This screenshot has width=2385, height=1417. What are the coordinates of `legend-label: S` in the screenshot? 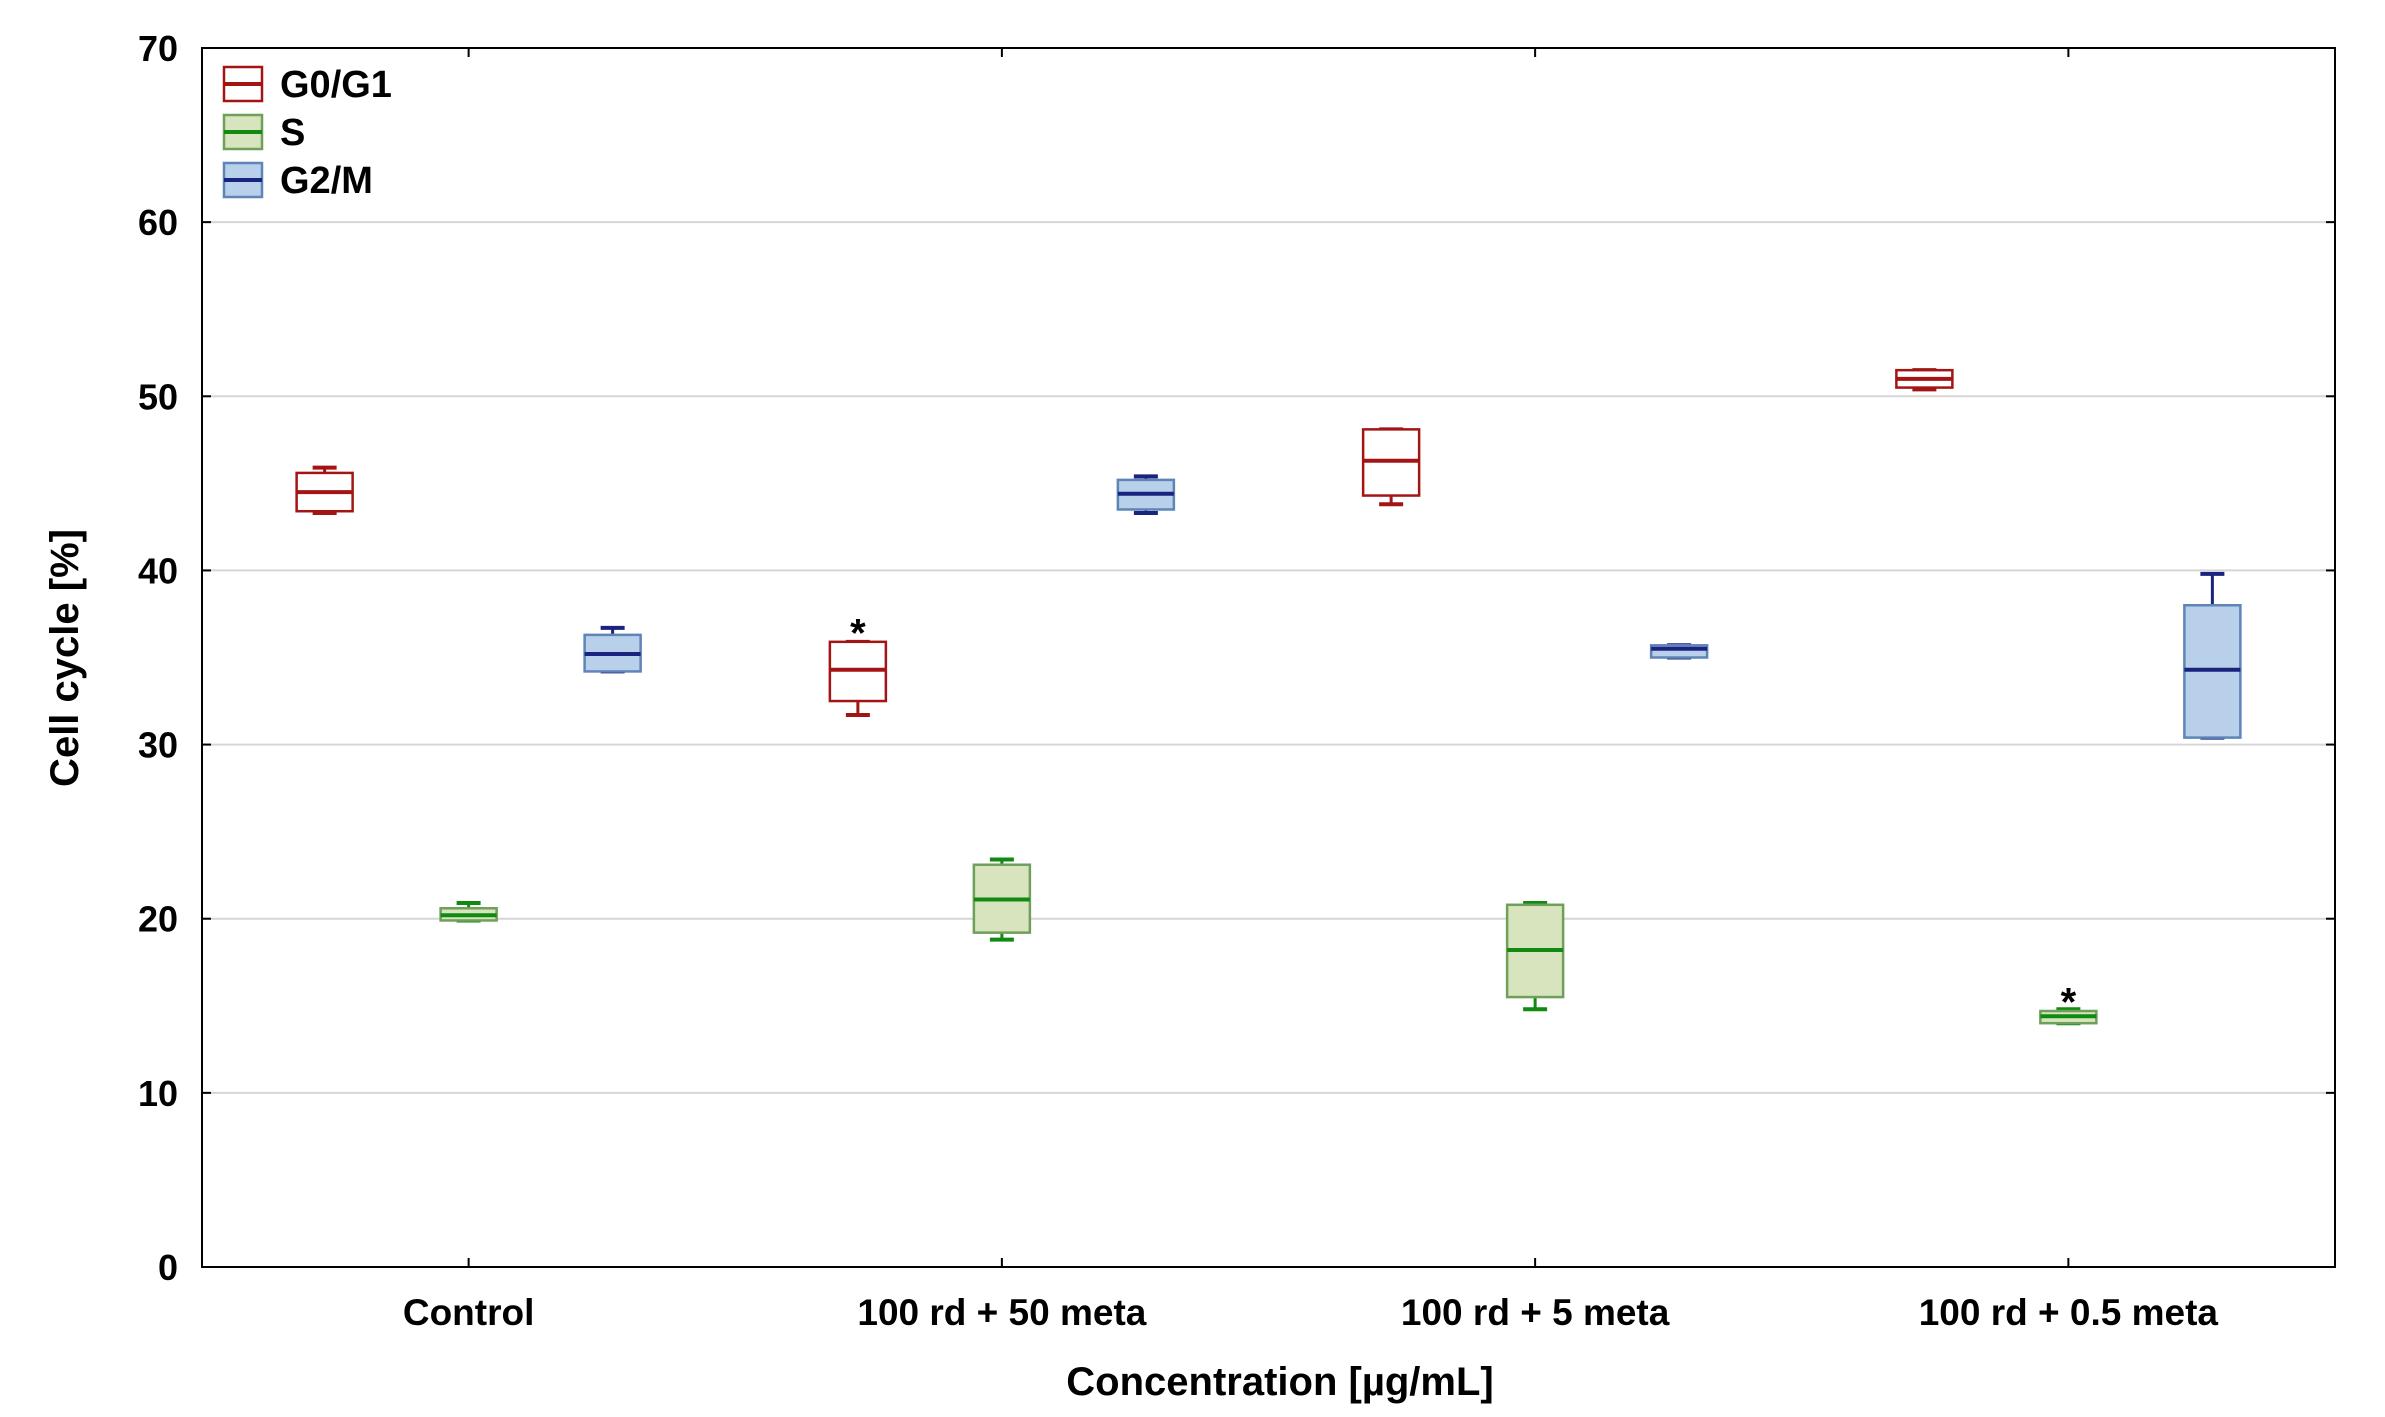 It's located at (292, 133).